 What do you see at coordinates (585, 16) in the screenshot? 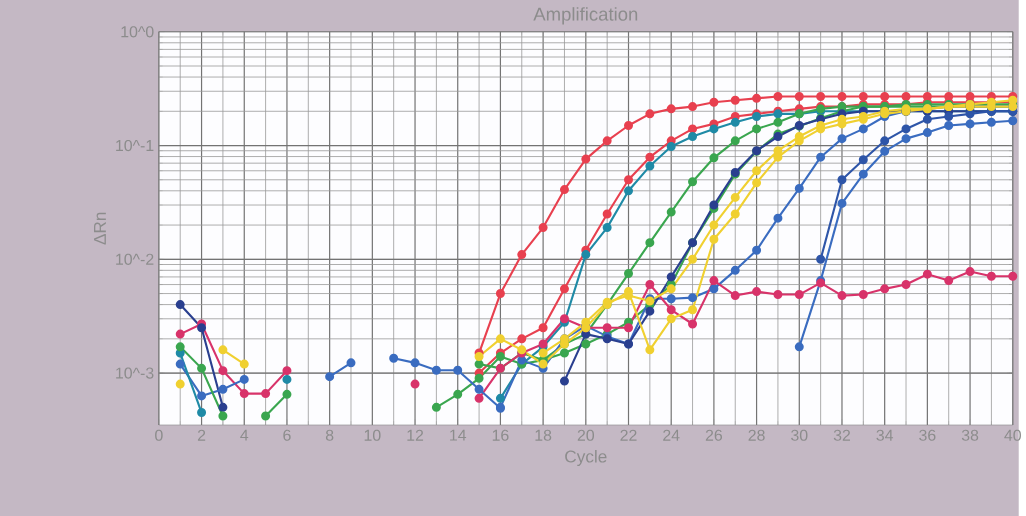
I see `chart-title: Amplification` at bounding box center [585, 16].